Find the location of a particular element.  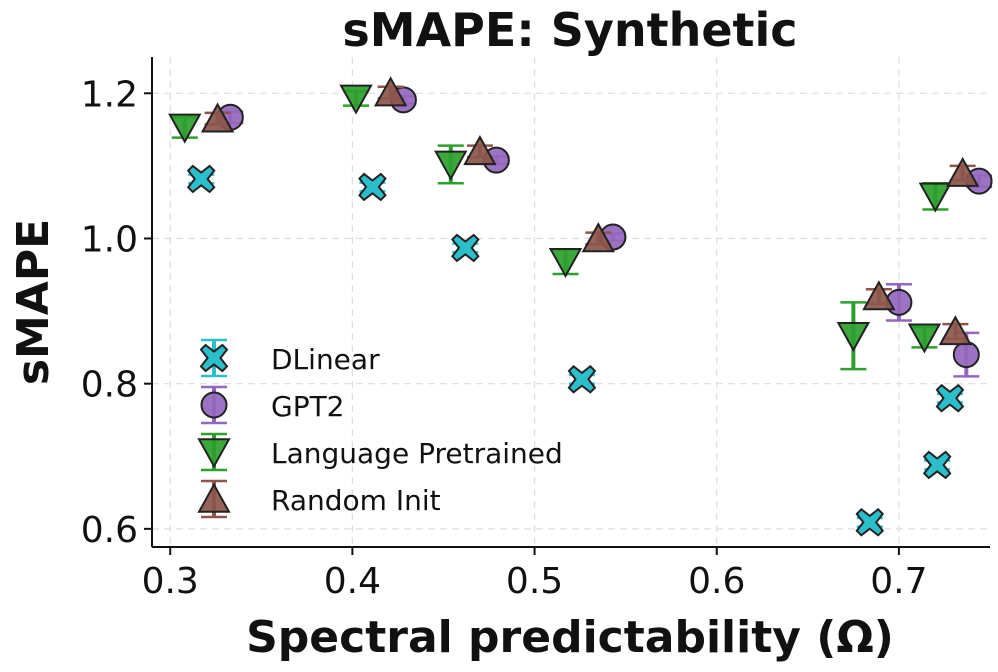

legend-item: Language Pretrained is located at coordinates (380, 452).